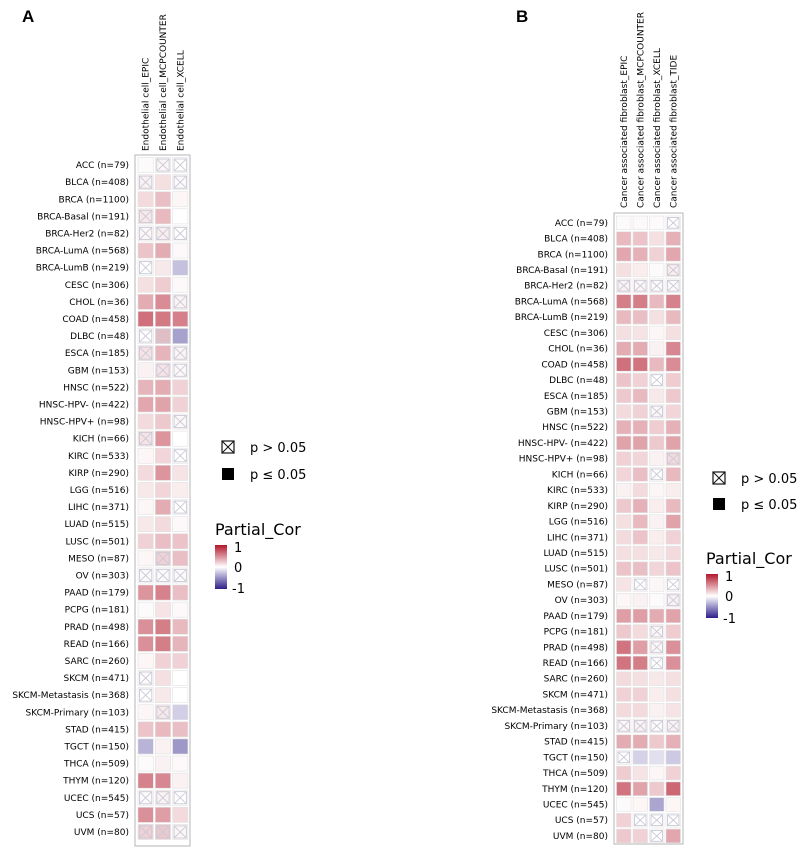 The height and width of the screenshot is (850, 804). I want to click on row-label: KIRC (n=533), so click(98, 457).